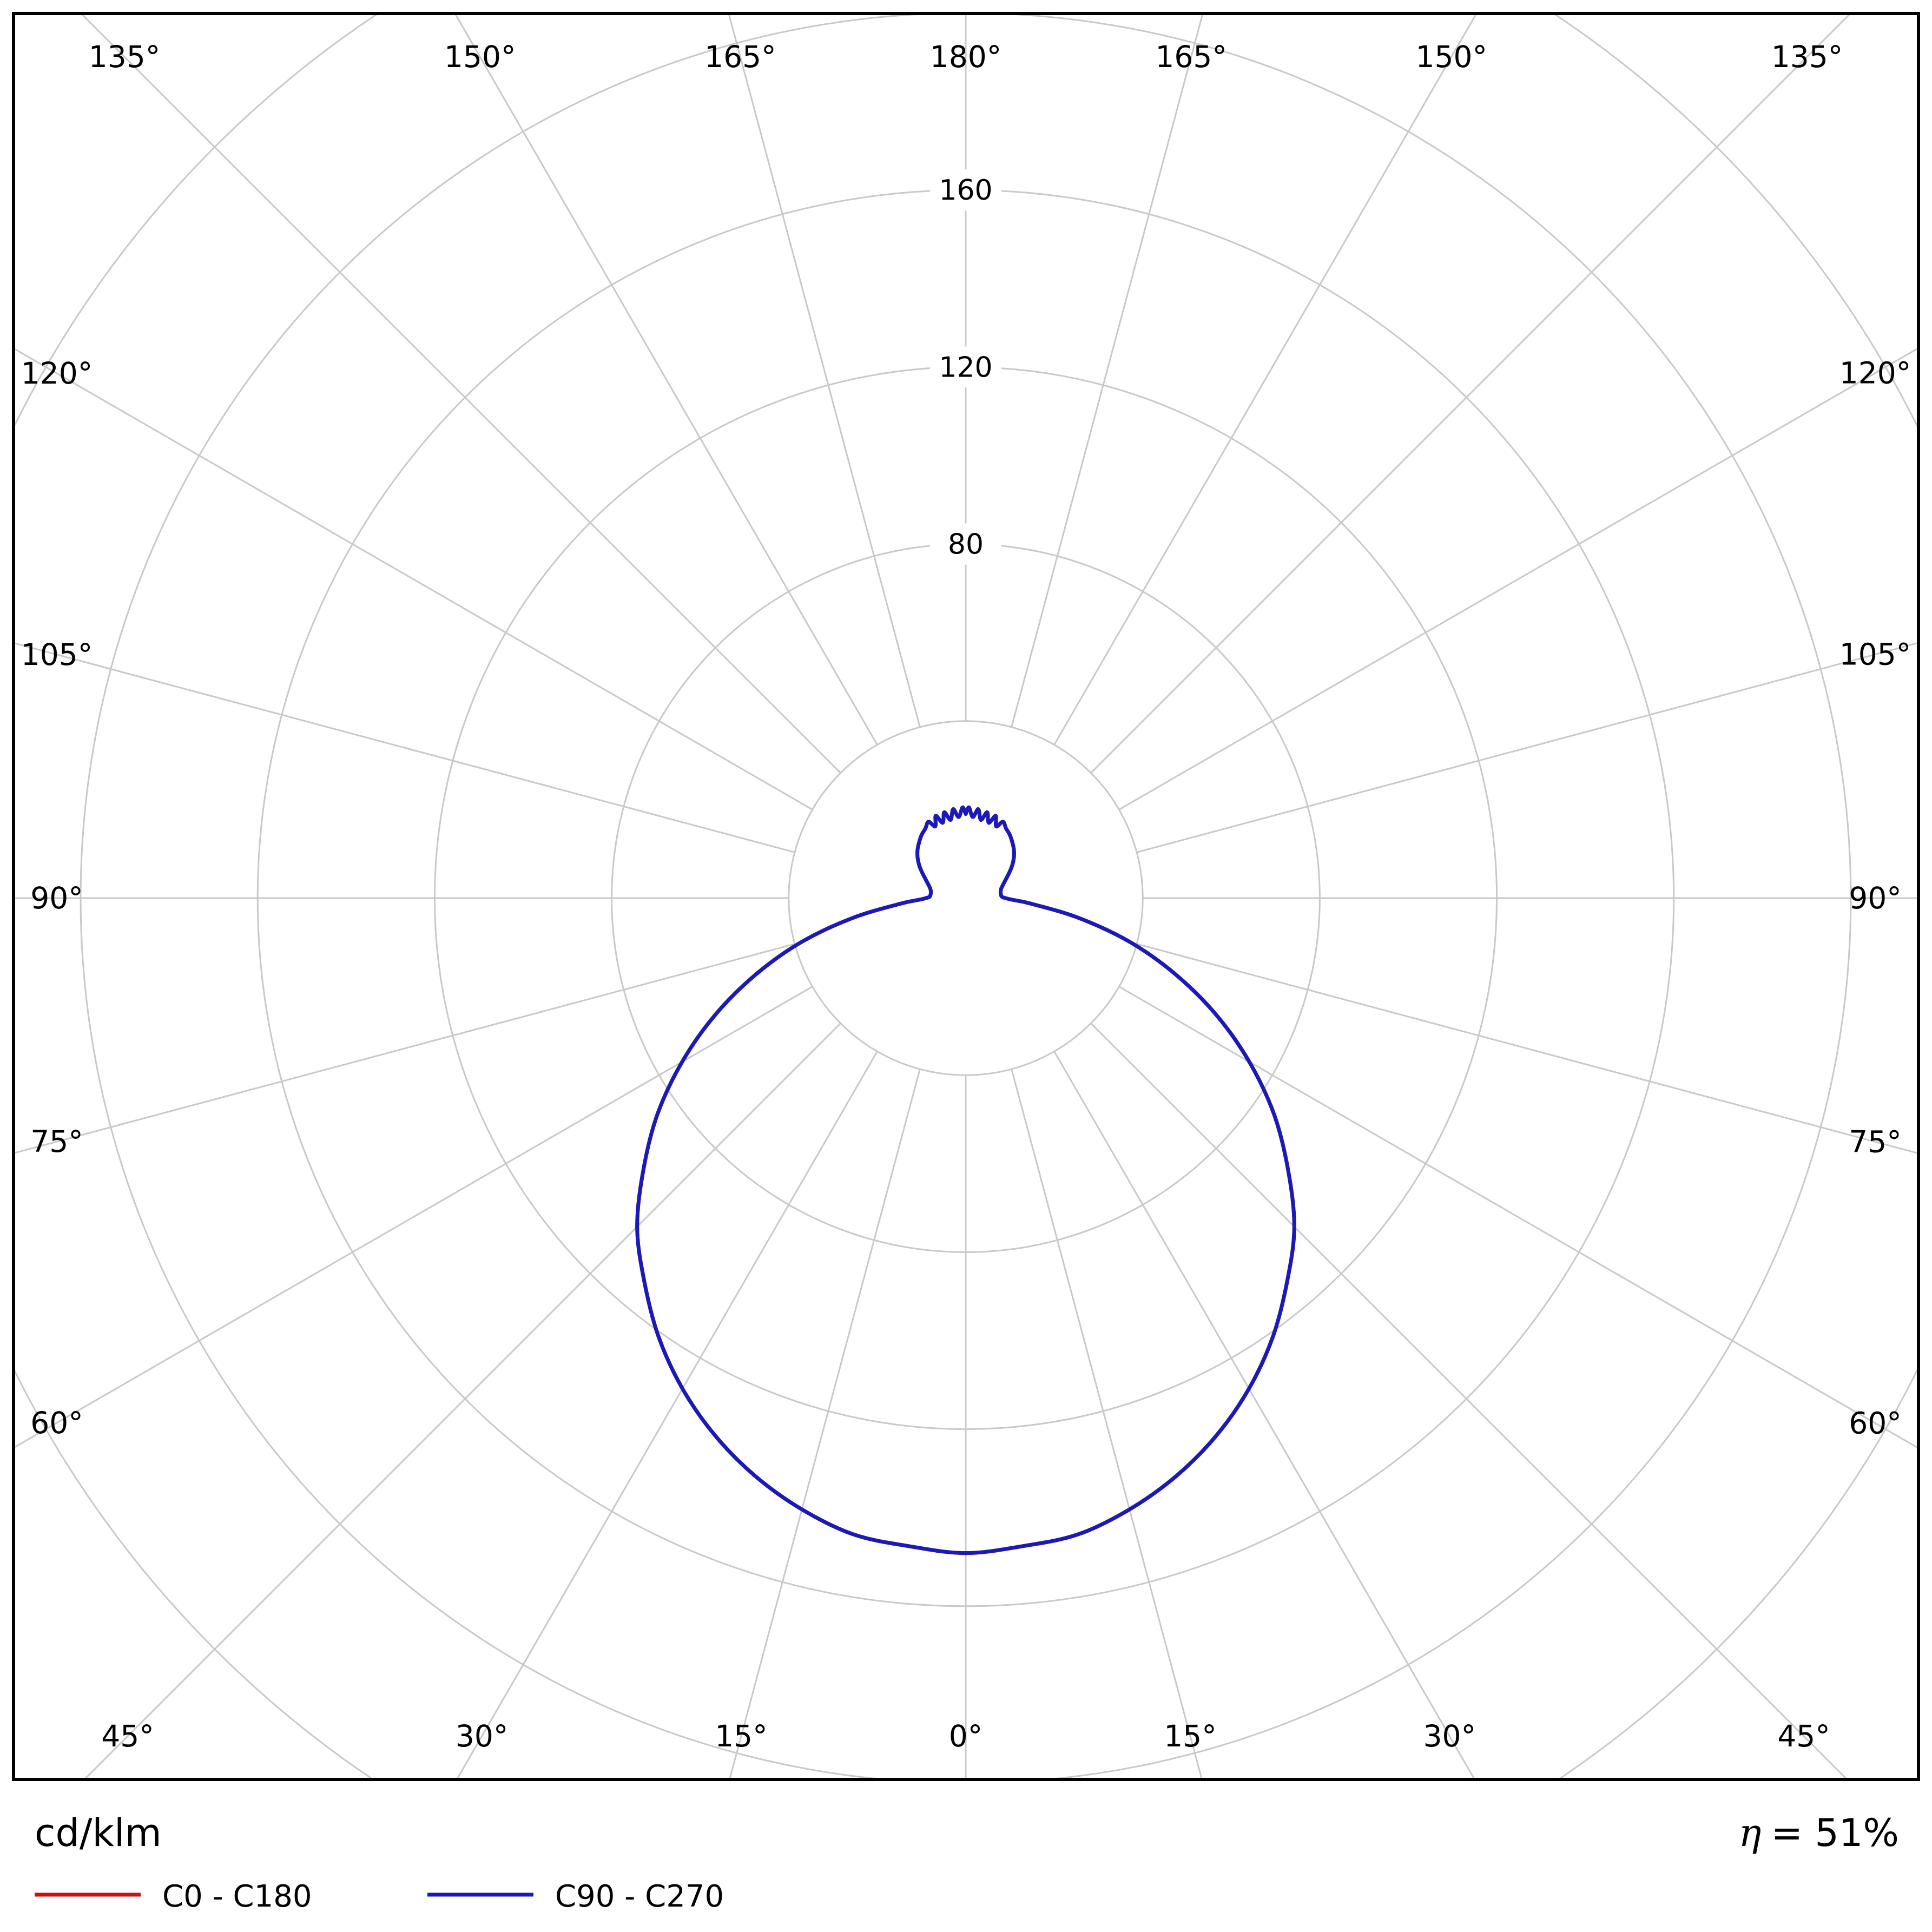 Image resolution: width=1932 pixels, height=1932 pixels. Describe the element at coordinates (1451, 56) in the screenshot. I see `angle-label-150-right: 150°` at that location.